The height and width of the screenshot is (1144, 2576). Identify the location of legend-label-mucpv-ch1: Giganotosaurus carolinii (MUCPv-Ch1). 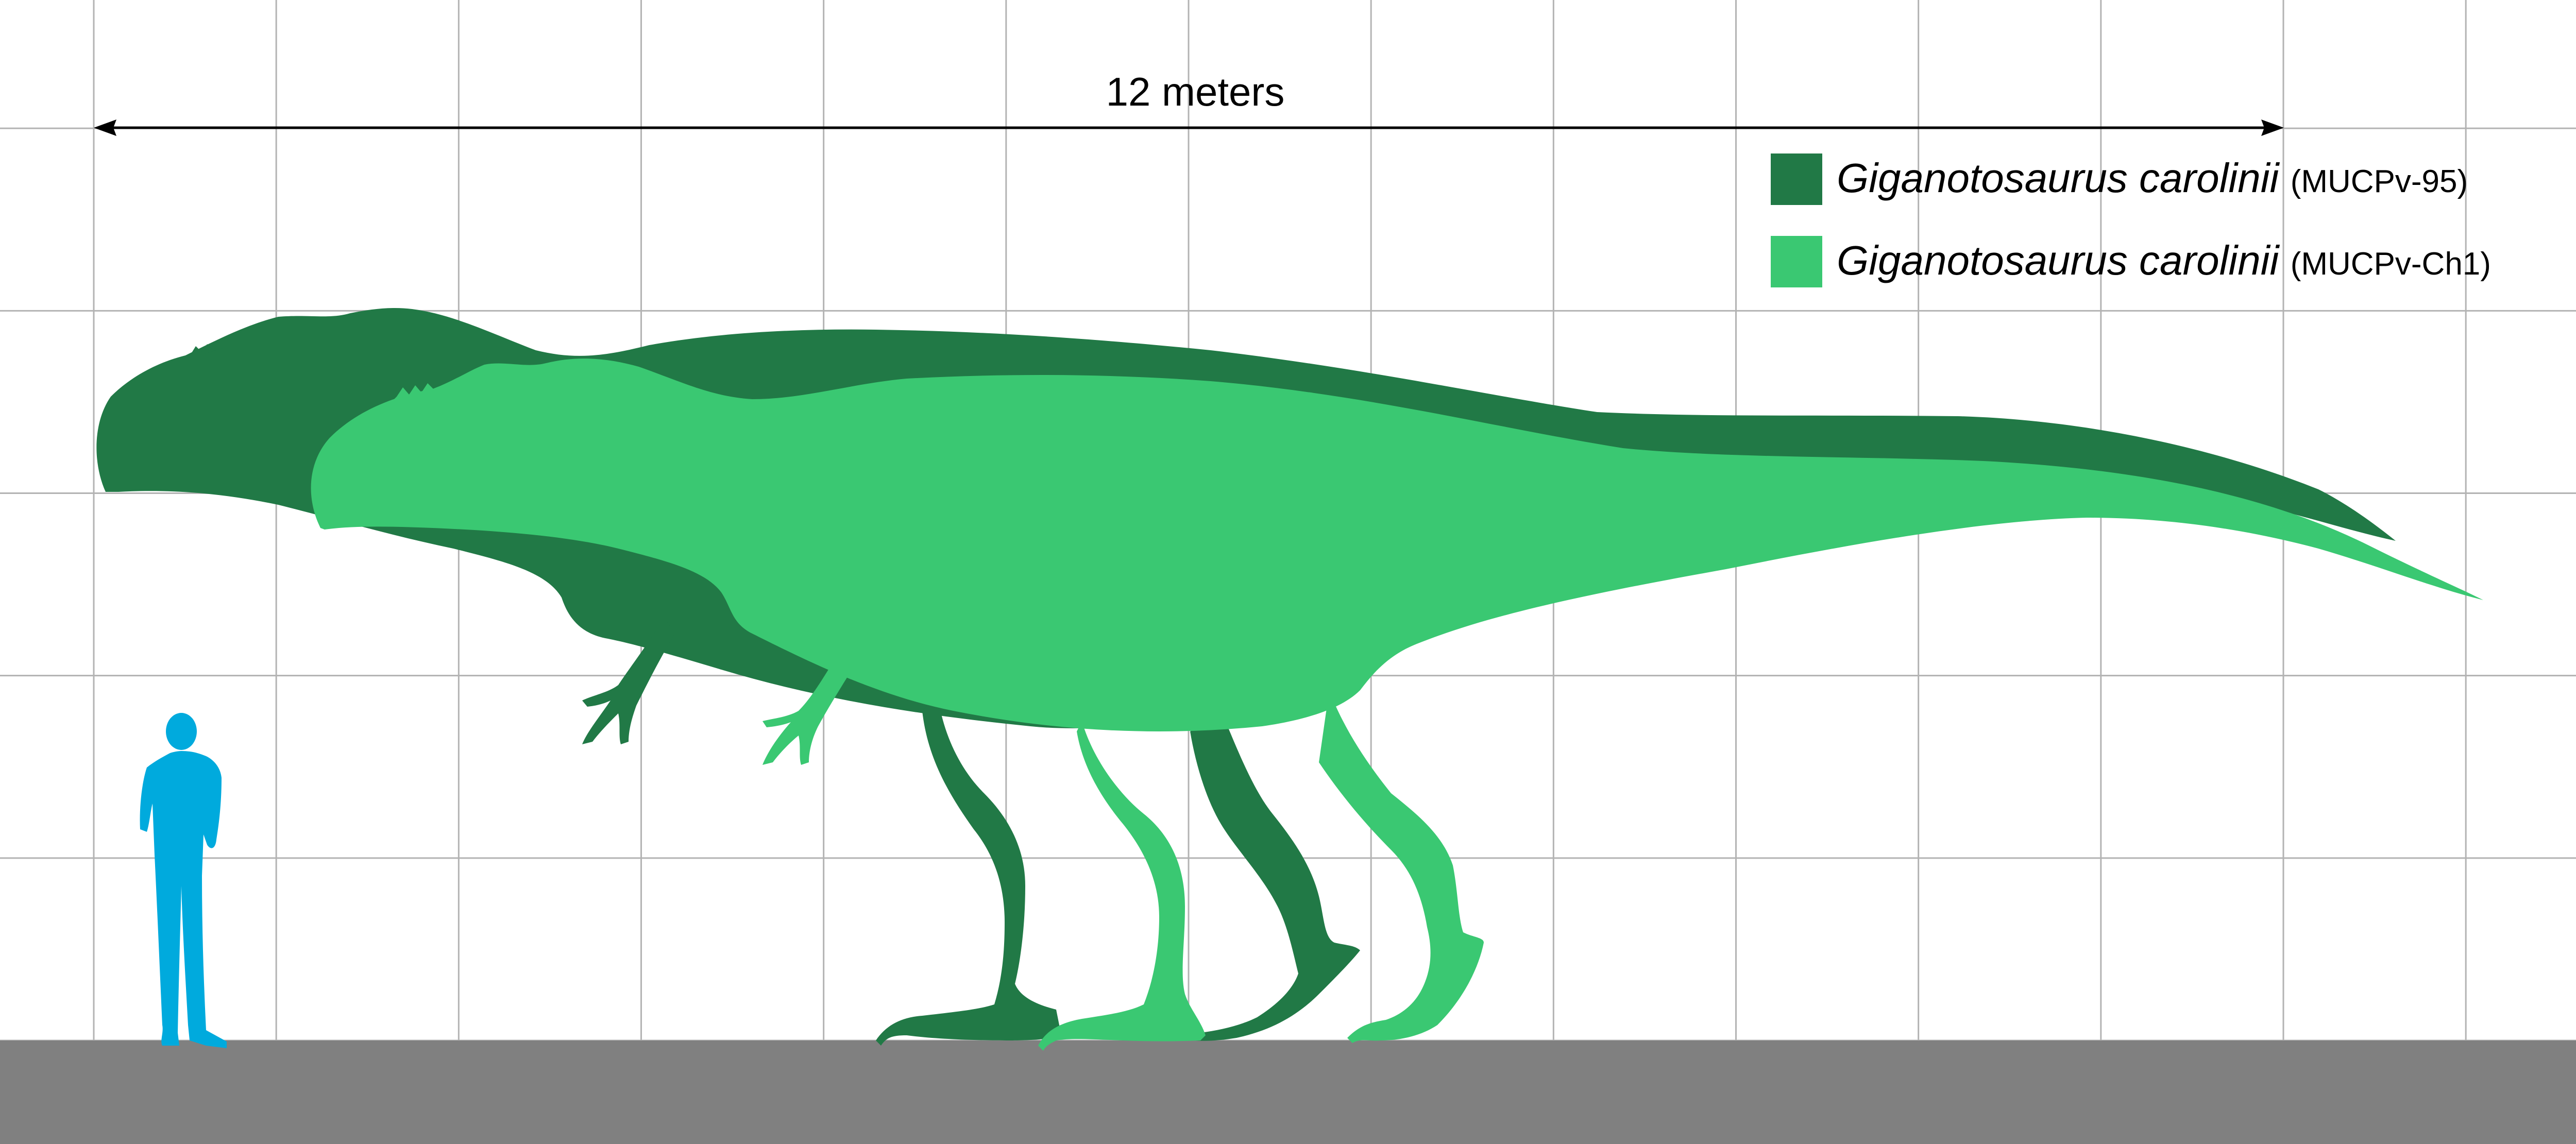
(2164, 260).